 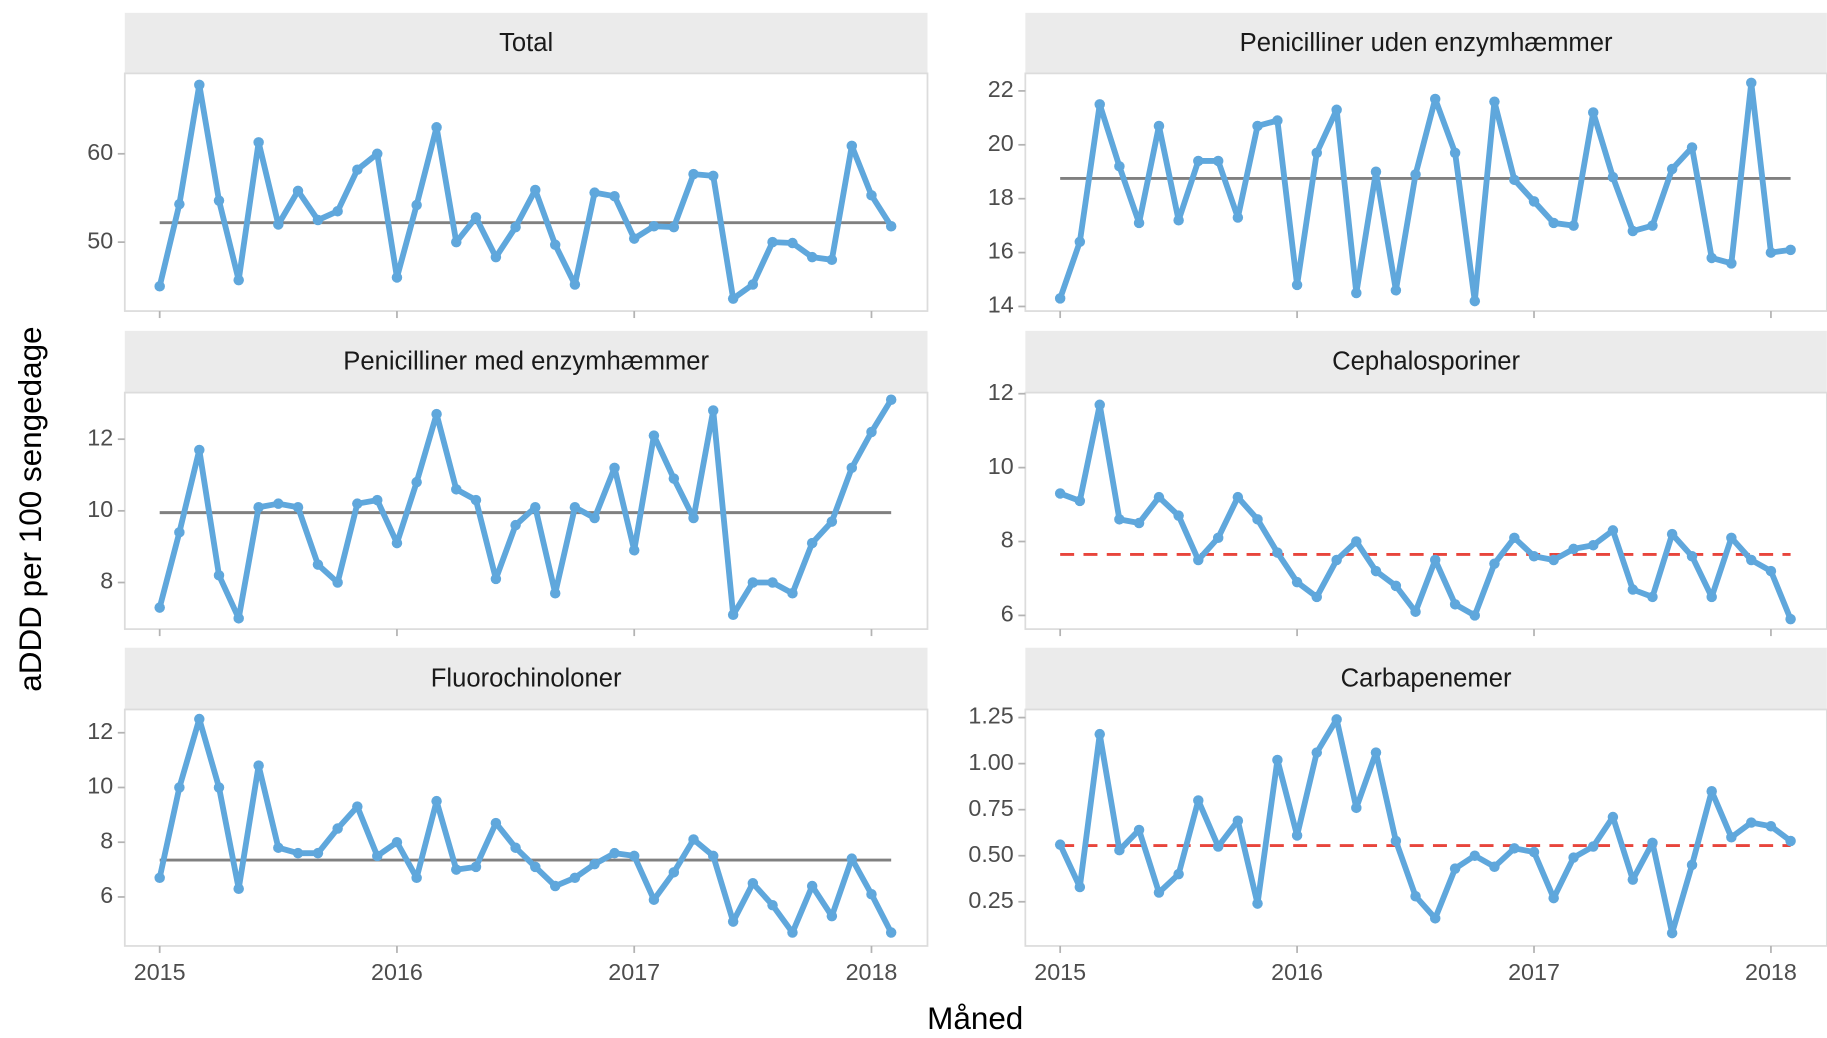 I want to click on strip-title: Carbapenemer, so click(x=1426, y=679).